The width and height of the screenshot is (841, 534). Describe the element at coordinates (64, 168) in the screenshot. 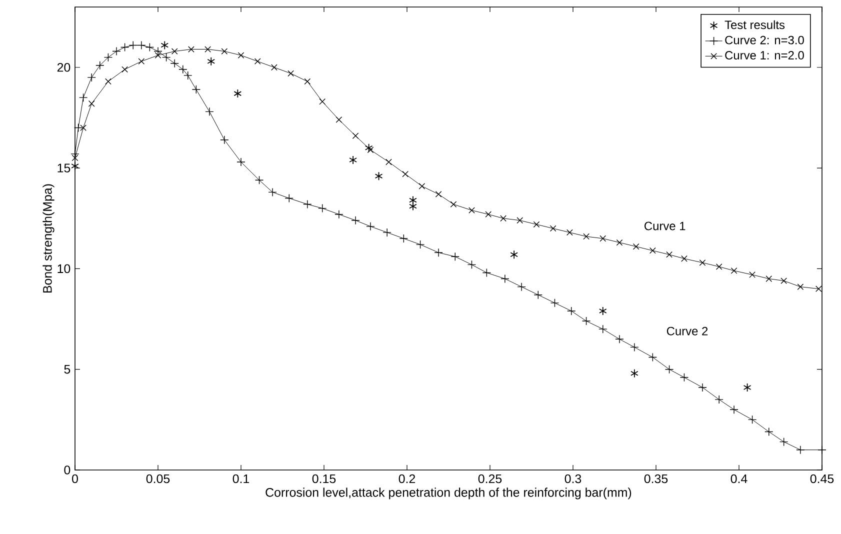

I see `y-tick-label: 15` at that location.